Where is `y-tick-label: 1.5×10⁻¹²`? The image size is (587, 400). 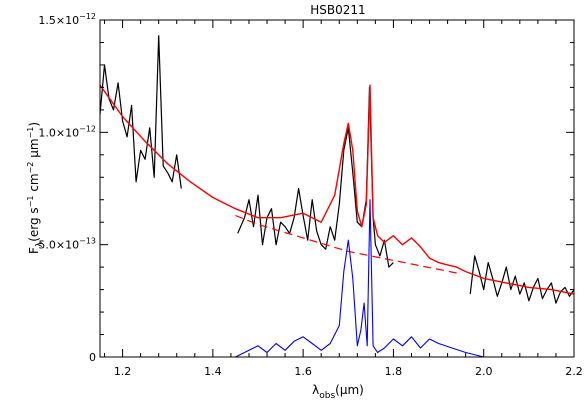
y-tick-label: 1.5×10⁻¹² is located at coordinates (67, 19).